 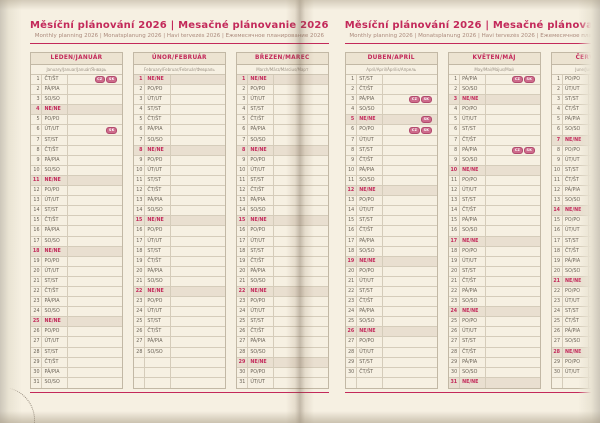 I want to click on day-number: 26, so click(x=351, y=332).